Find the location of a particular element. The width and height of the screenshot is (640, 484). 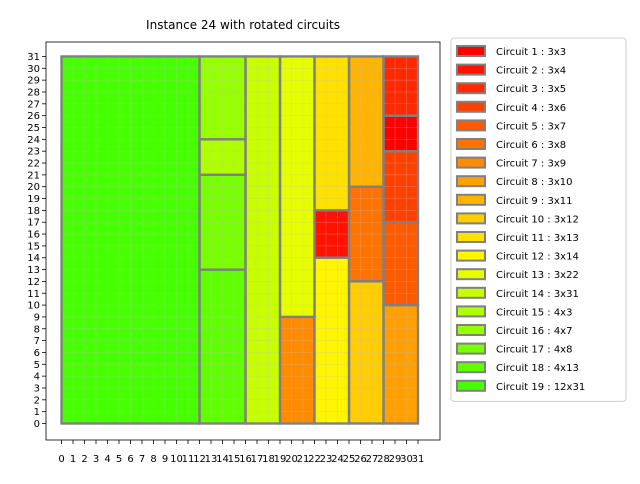

legend-label-7: Circuit 7 : 3x9 is located at coordinates (531, 164).